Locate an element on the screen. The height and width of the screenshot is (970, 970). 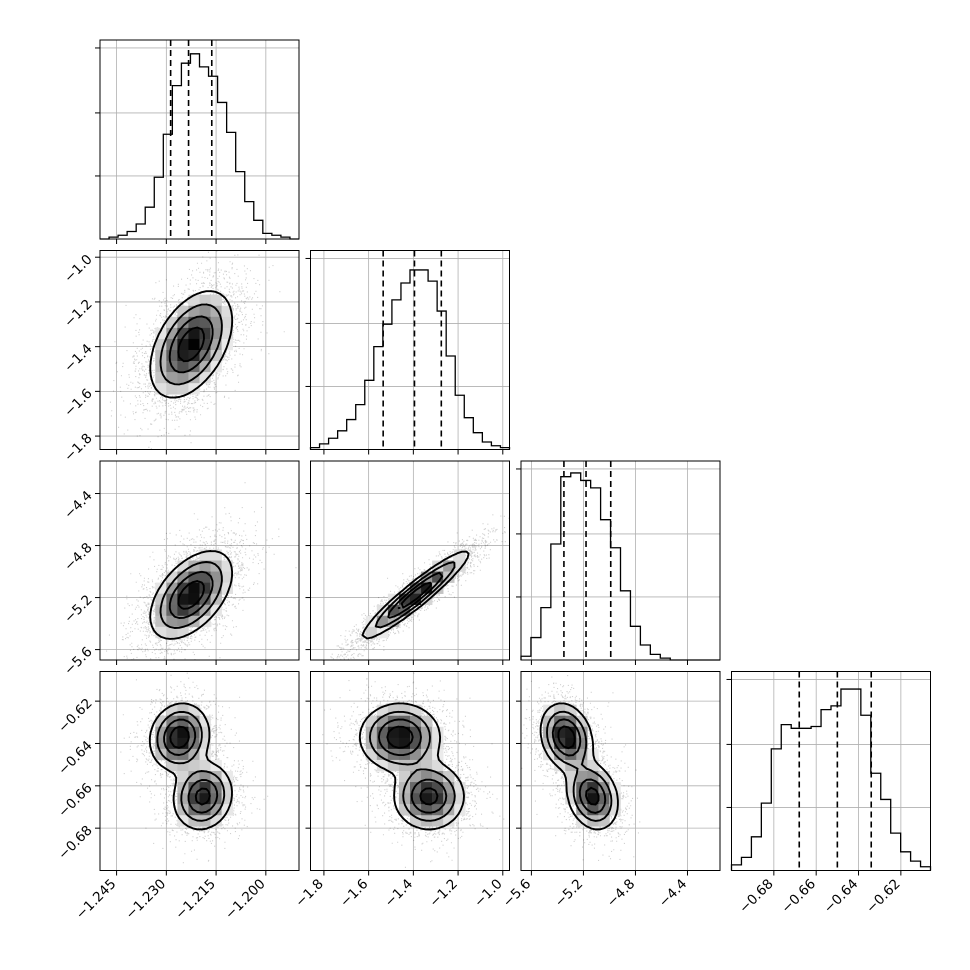
x-tick-label-p3: −0.68 is located at coordinates (756, 896).